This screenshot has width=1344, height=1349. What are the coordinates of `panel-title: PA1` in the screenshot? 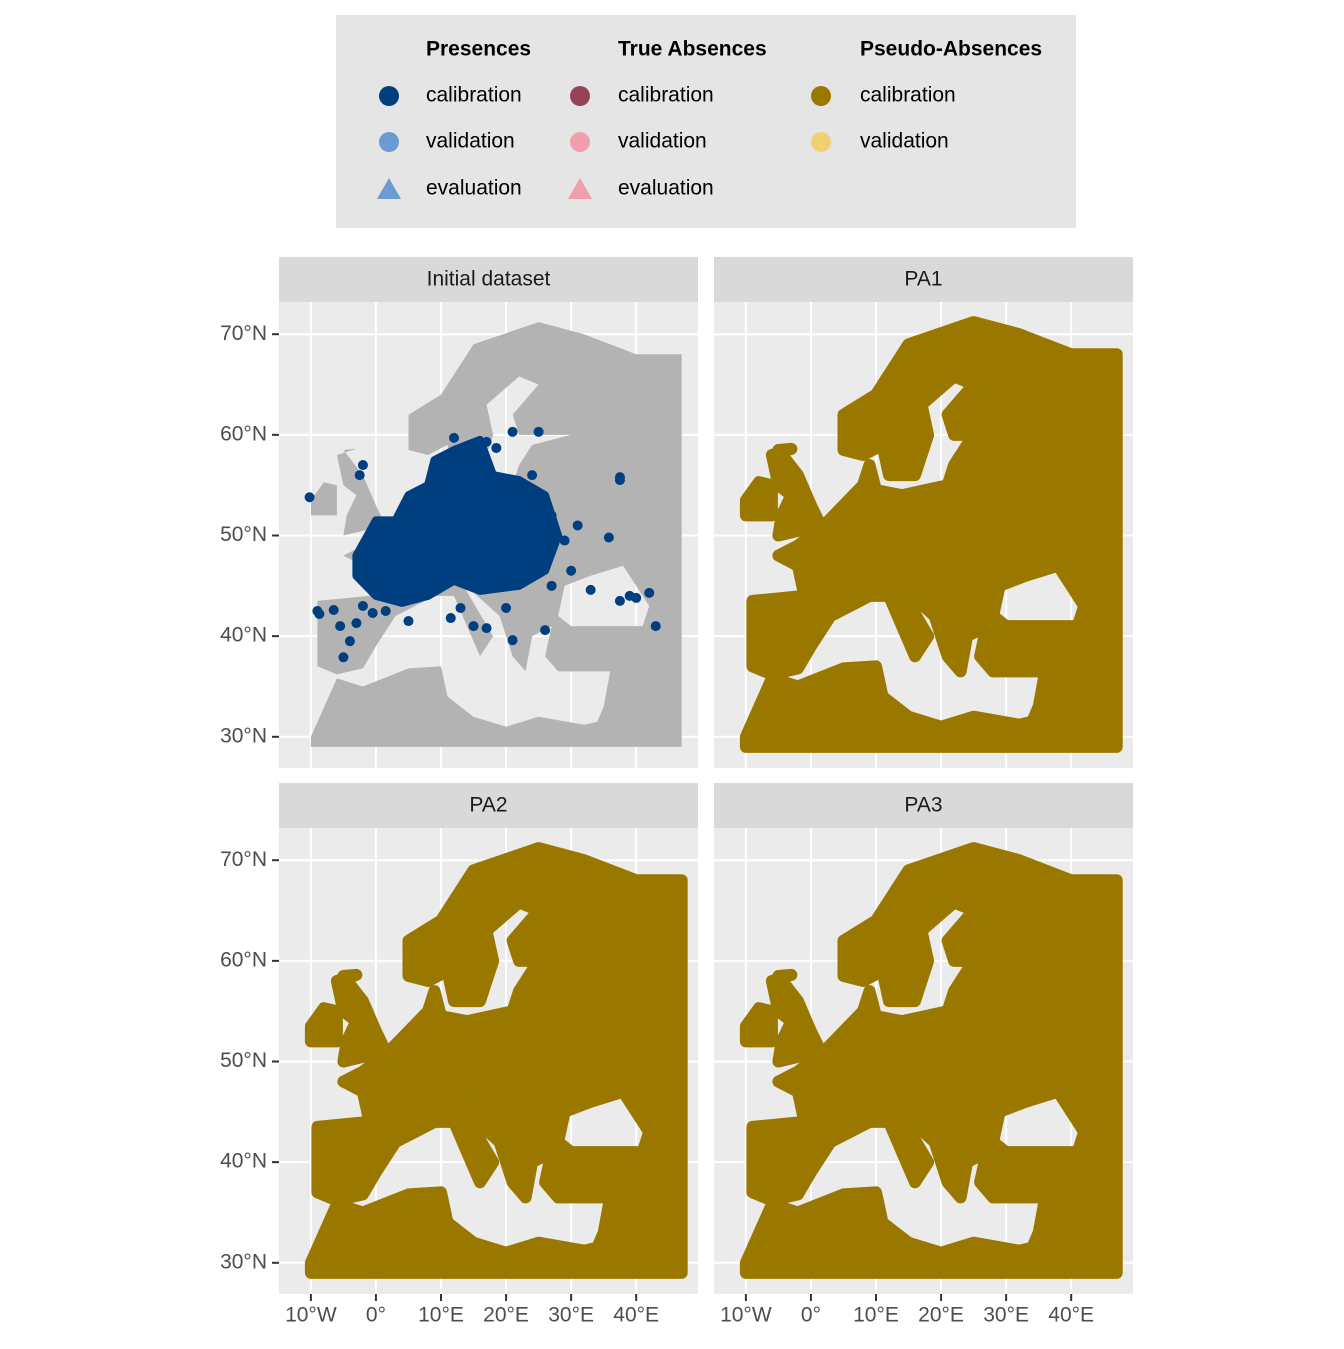 It's located at (923, 279).